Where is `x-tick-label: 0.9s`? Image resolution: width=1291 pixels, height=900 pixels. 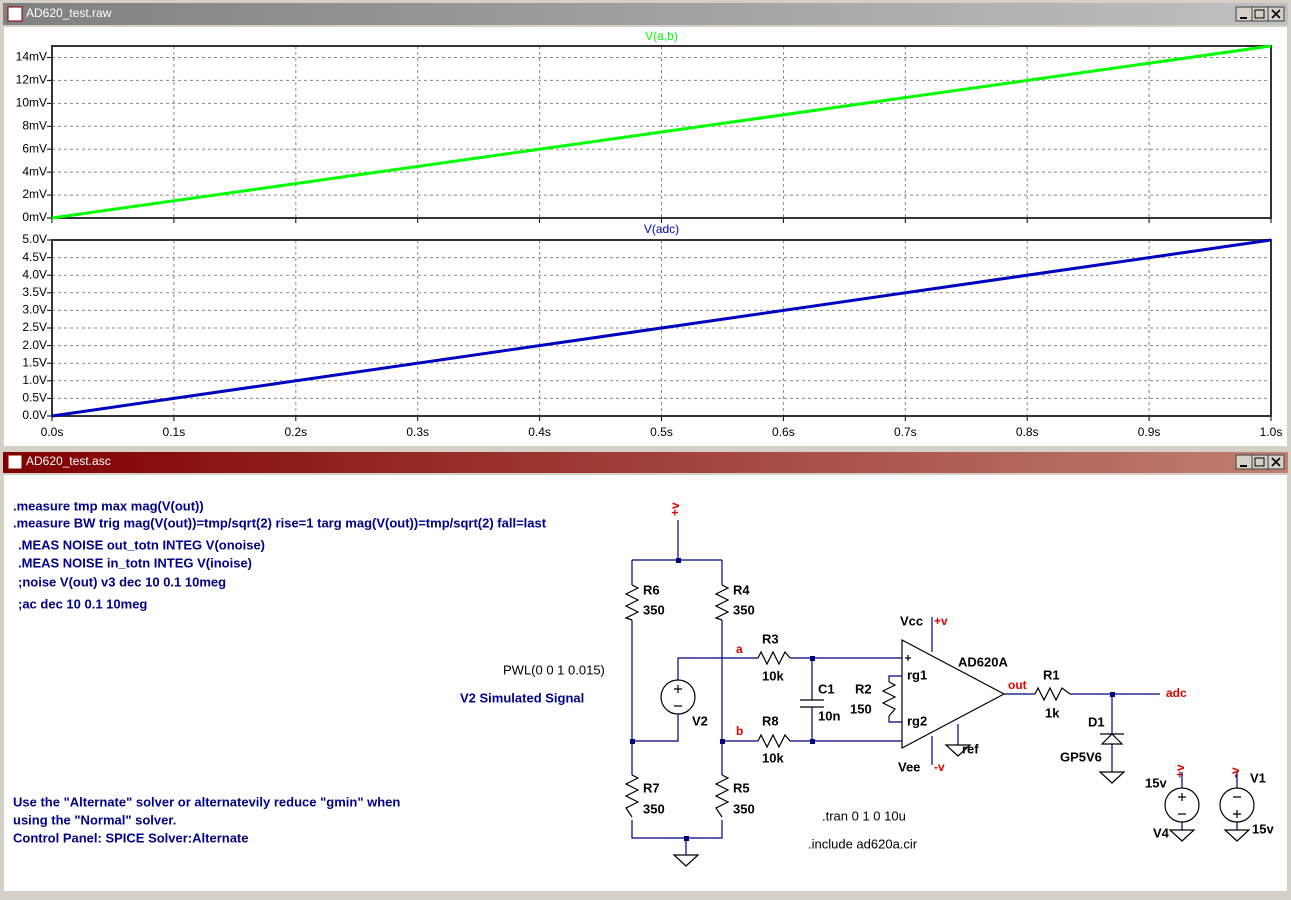
x-tick-label: 0.9s is located at coordinates (1149, 432).